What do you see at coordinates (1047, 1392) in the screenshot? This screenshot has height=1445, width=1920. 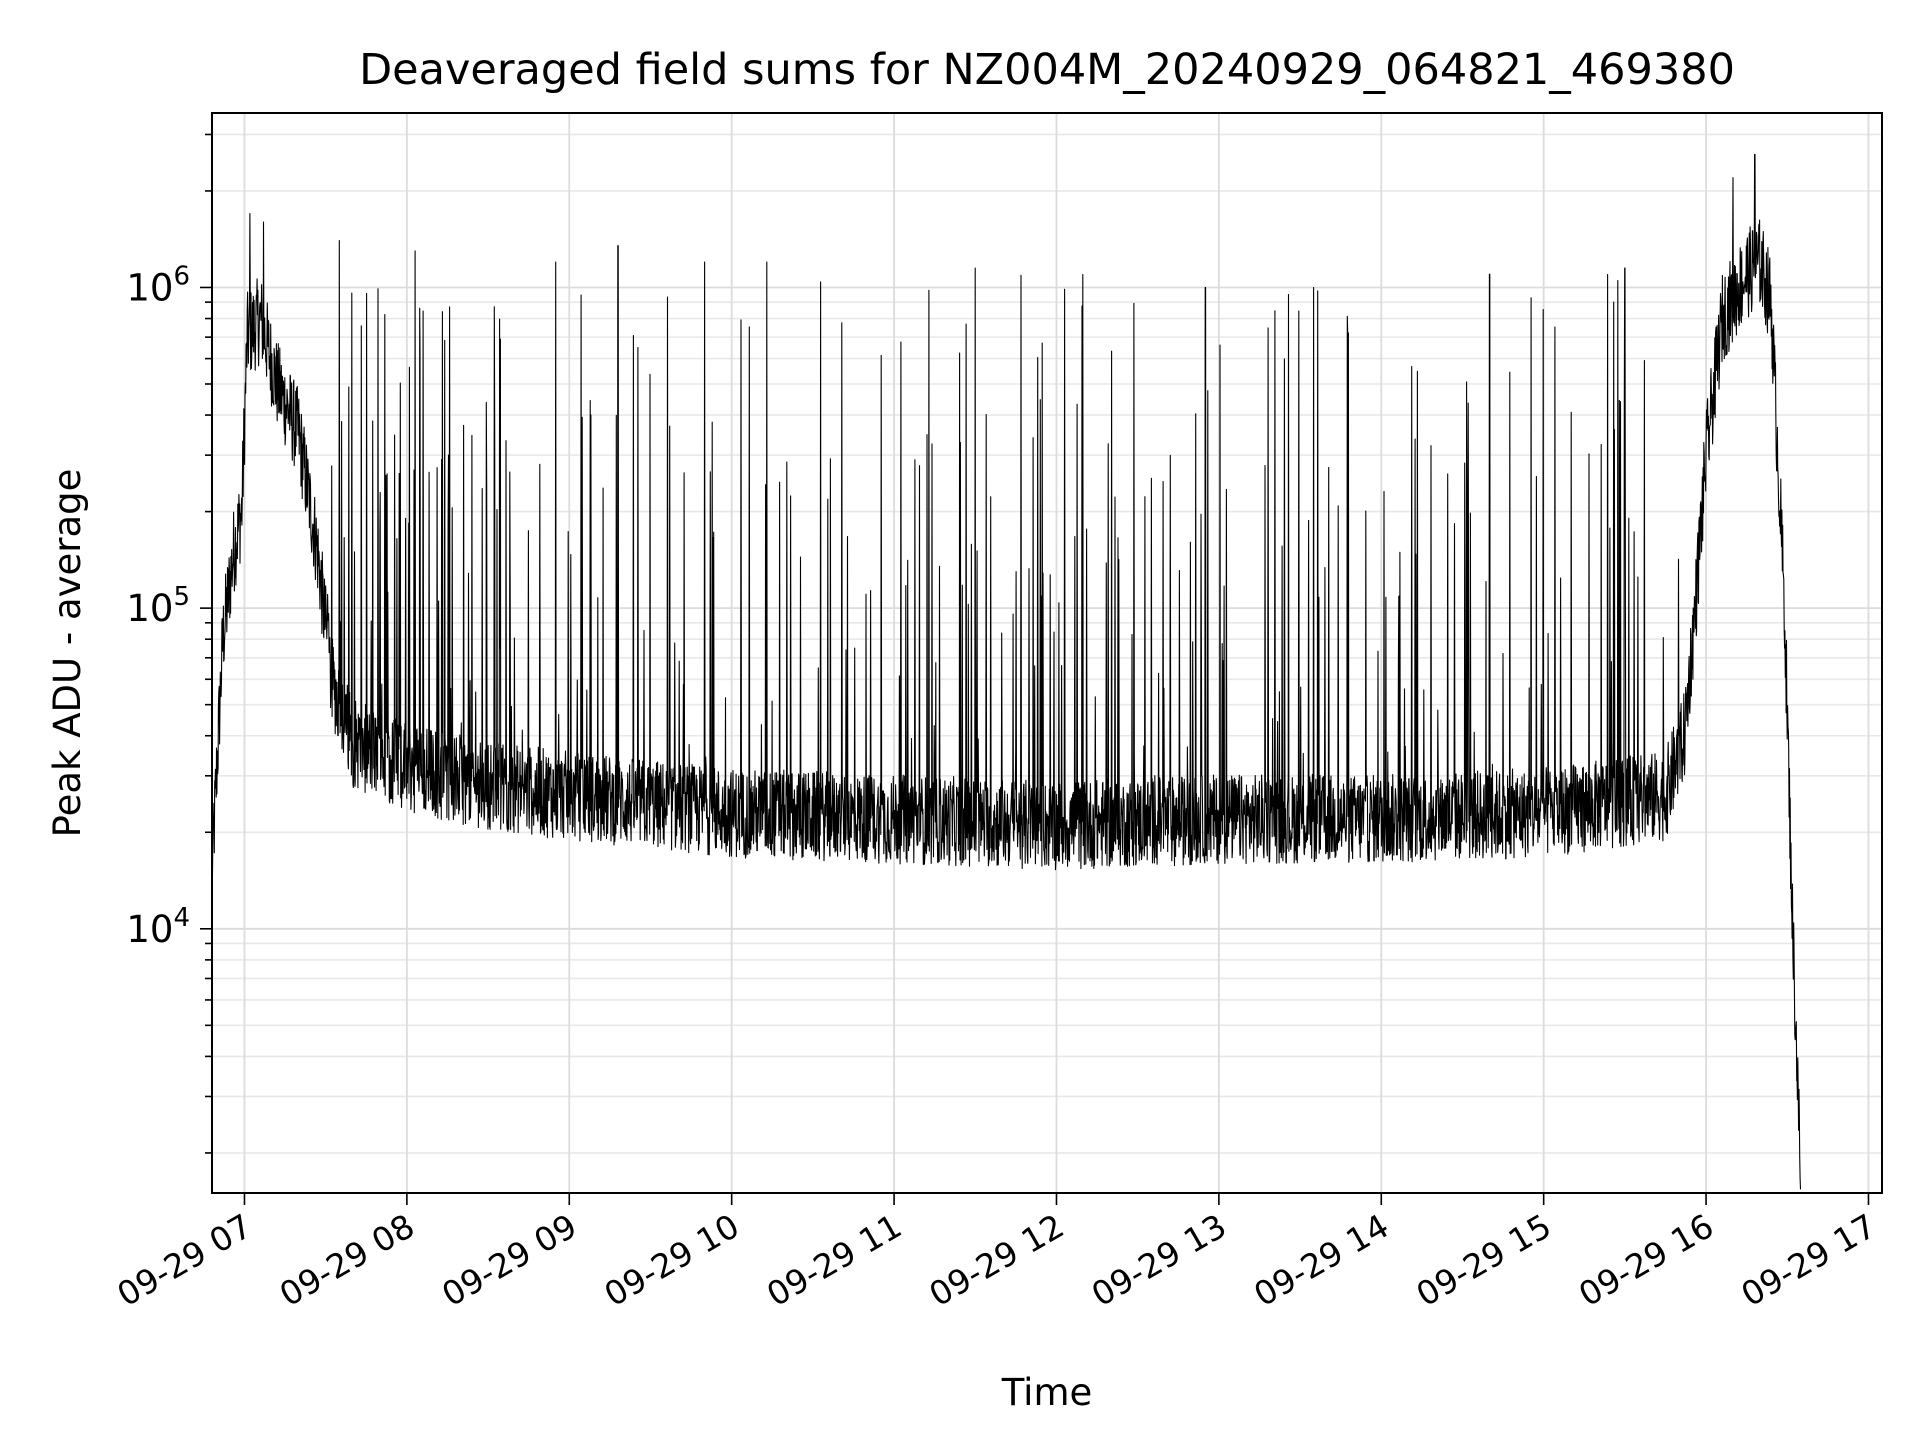 I see `x-axis-label: Time` at bounding box center [1047, 1392].